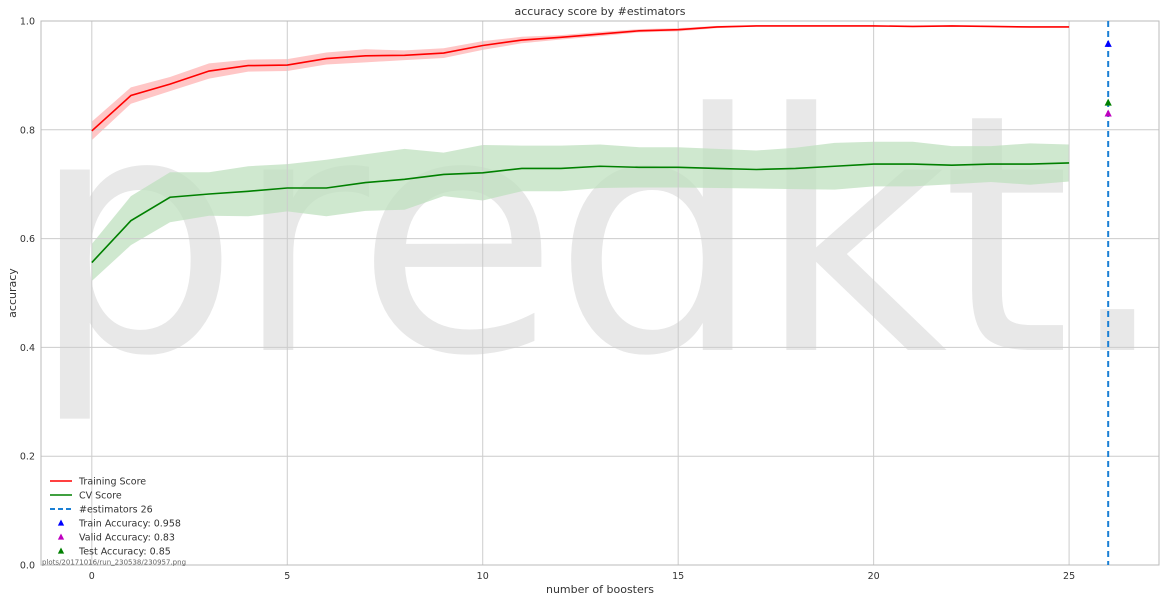 The image size is (1165, 602). Describe the element at coordinates (27, 130) in the screenshot. I see `y-tick-label: 0.8` at that location.